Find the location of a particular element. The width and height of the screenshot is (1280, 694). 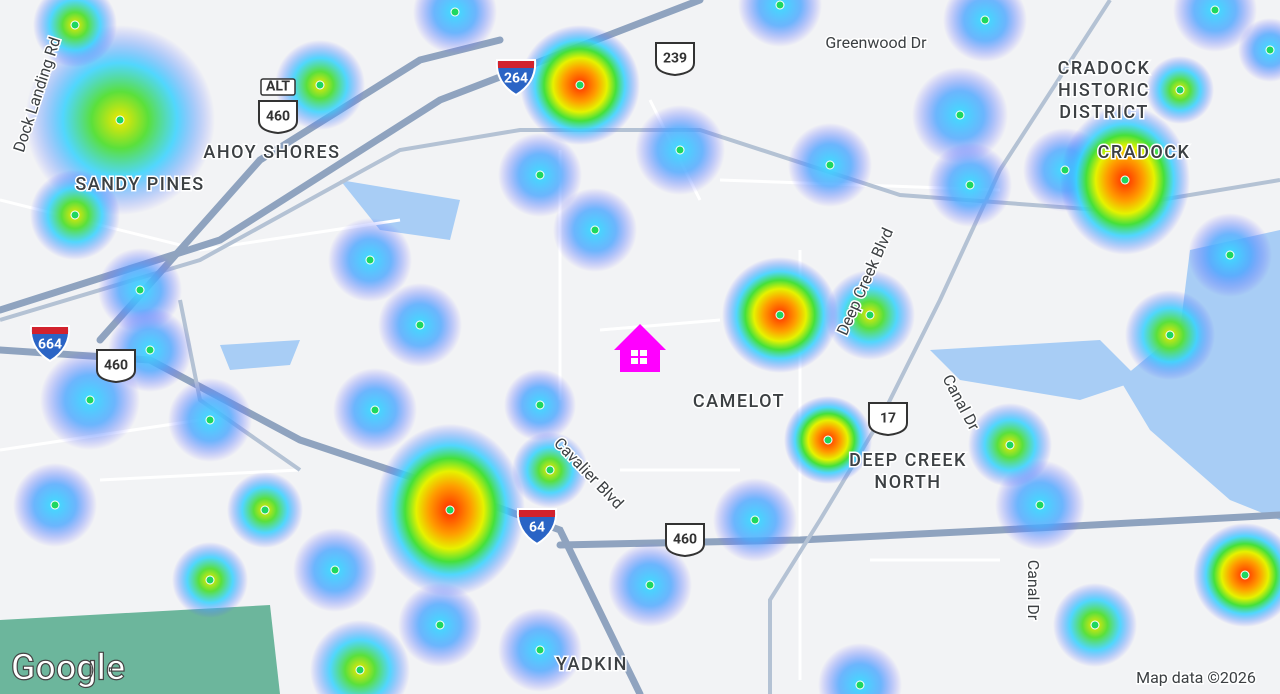

place-label: DEEP CREEK is located at coordinates (908, 460).